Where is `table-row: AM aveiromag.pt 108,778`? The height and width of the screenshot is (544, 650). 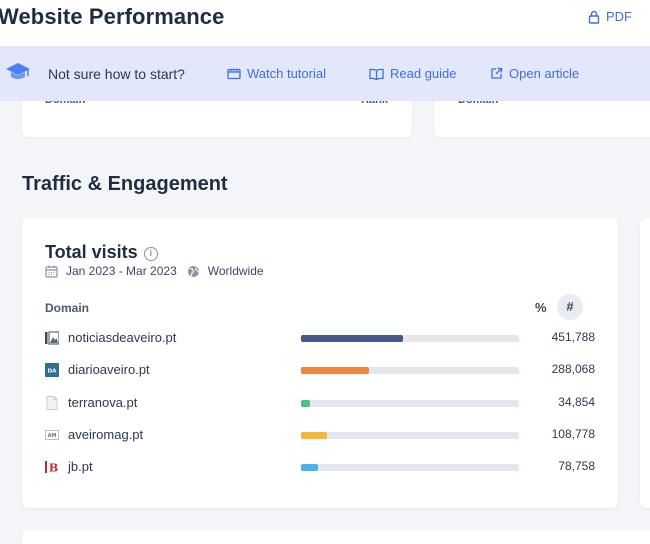
table-row: AM aveiromag.pt 108,778 is located at coordinates (320, 435).